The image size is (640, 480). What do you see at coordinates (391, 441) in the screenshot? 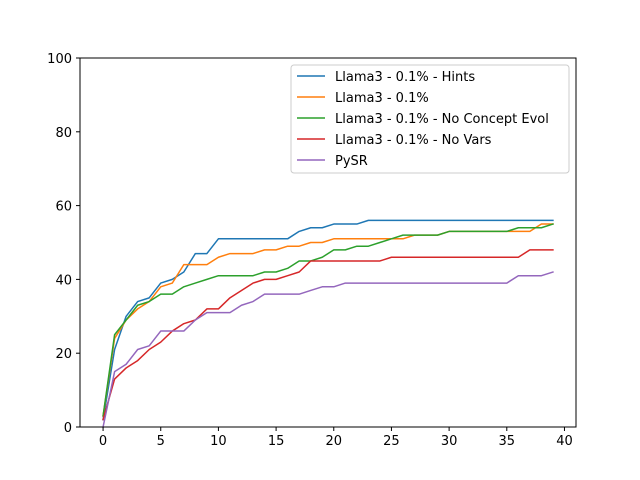
I see `x-tick-label: 25` at bounding box center [391, 441].